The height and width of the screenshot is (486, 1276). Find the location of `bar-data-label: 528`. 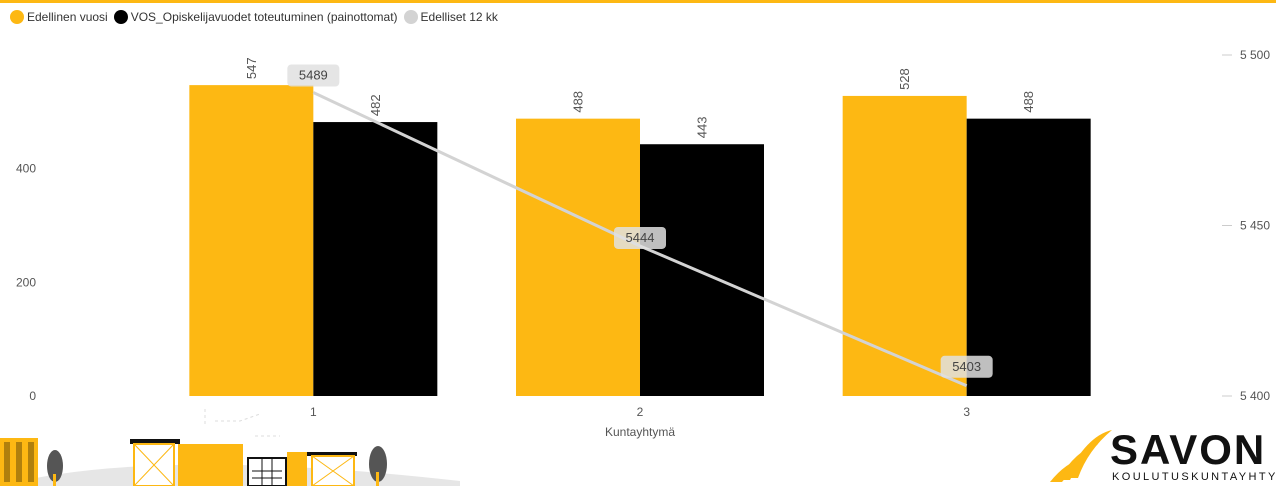

bar-data-label: 528 is located at coordinates (904, 79).